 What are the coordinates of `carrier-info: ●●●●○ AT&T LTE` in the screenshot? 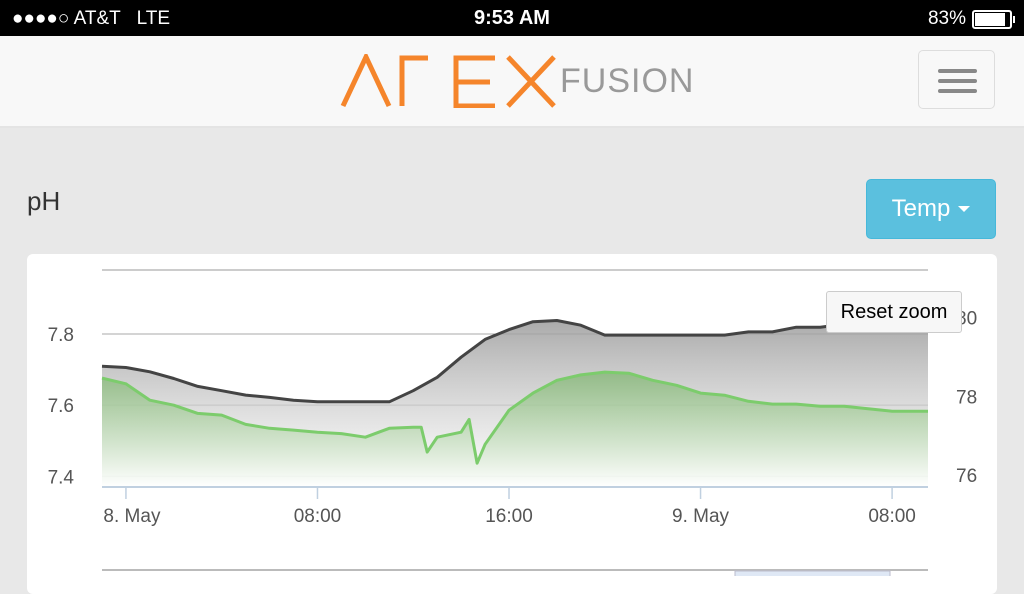 It's located at (91, 19).